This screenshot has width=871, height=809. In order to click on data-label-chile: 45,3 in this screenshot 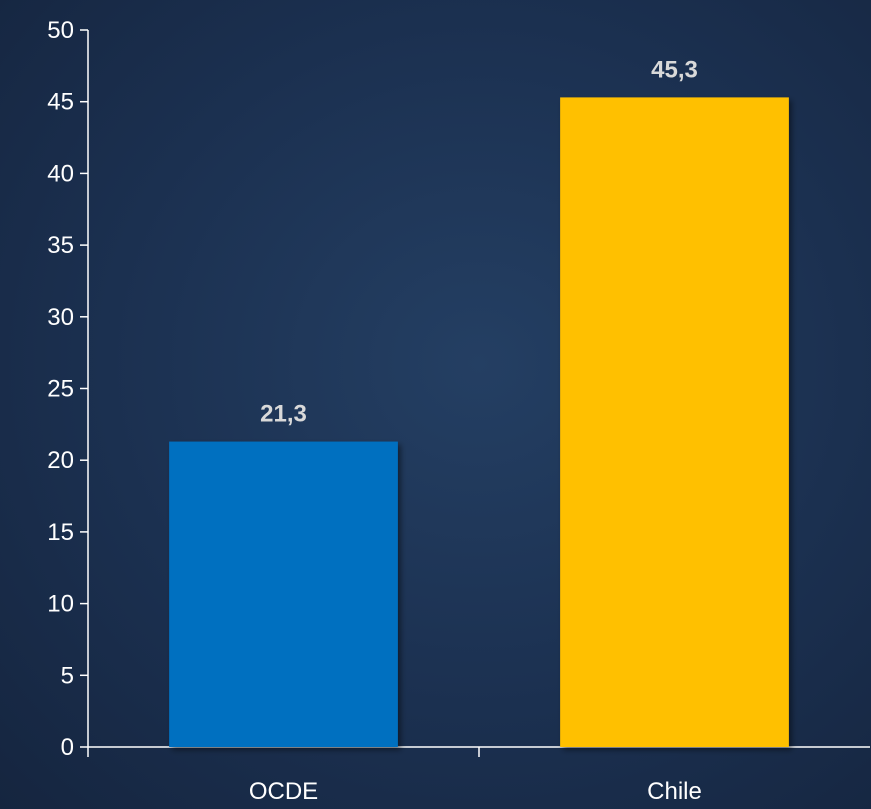, I will do `click(674, 69)`.